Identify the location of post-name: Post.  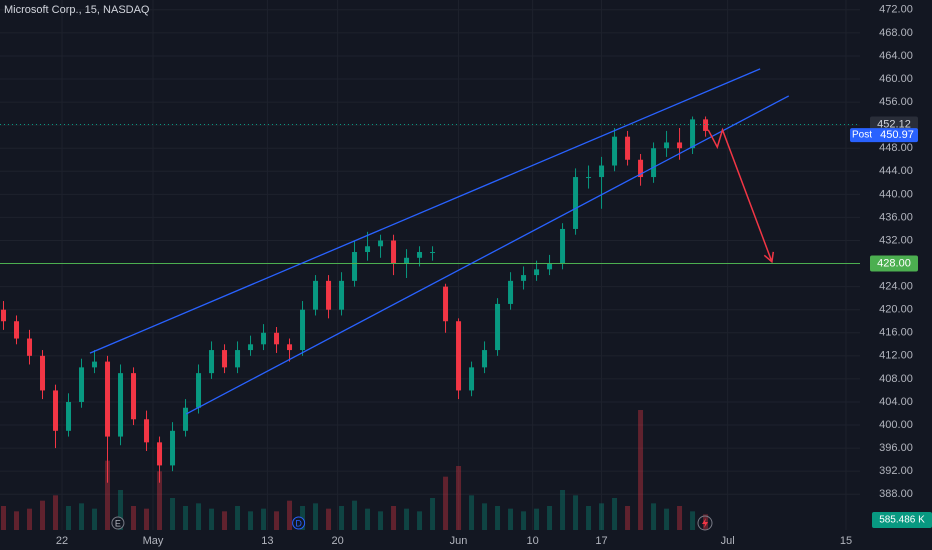
(862, 135).